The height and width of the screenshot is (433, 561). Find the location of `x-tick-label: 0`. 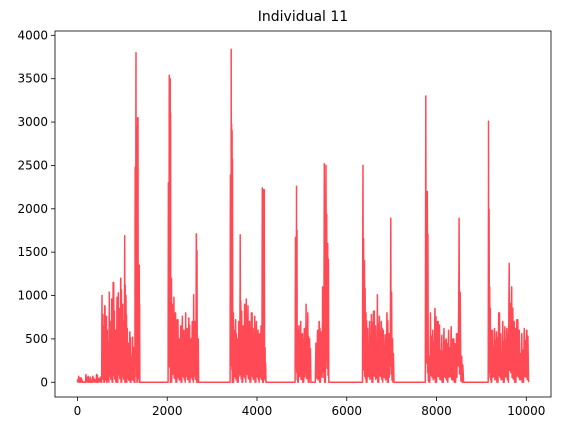

x-tick-label: 0 is located at coordinates (78, 411).